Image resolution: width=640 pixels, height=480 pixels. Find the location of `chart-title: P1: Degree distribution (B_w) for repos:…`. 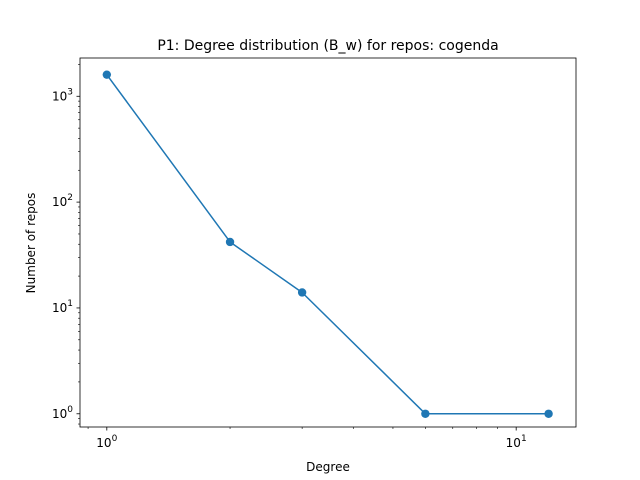

chart-title: P1: Degree distribution (B_w) for repos:… is located at coordinates (327, 46).